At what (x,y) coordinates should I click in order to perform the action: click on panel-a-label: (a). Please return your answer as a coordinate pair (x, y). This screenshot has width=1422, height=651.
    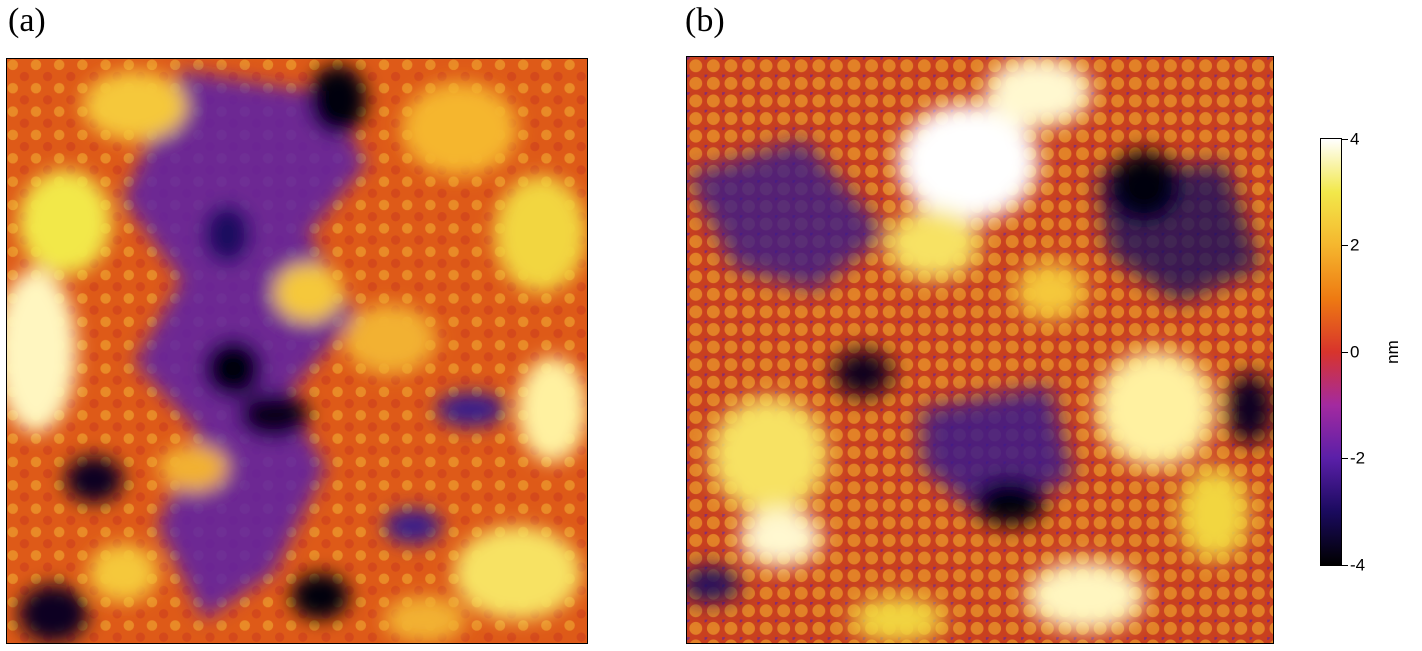
    Looking at the image, I should click on (27, 20).